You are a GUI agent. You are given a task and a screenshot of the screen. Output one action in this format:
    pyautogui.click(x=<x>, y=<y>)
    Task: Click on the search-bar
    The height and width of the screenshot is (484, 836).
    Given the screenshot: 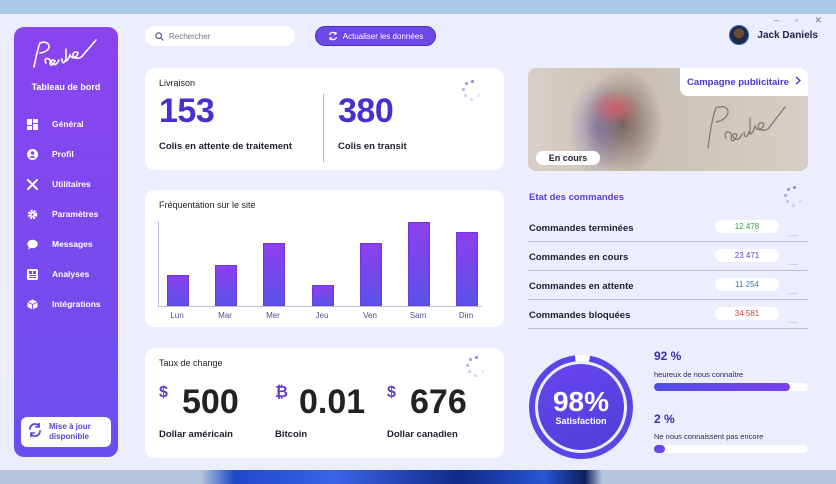 What is the action you would take?
    pyautogui.click(x=220, y=36)
    